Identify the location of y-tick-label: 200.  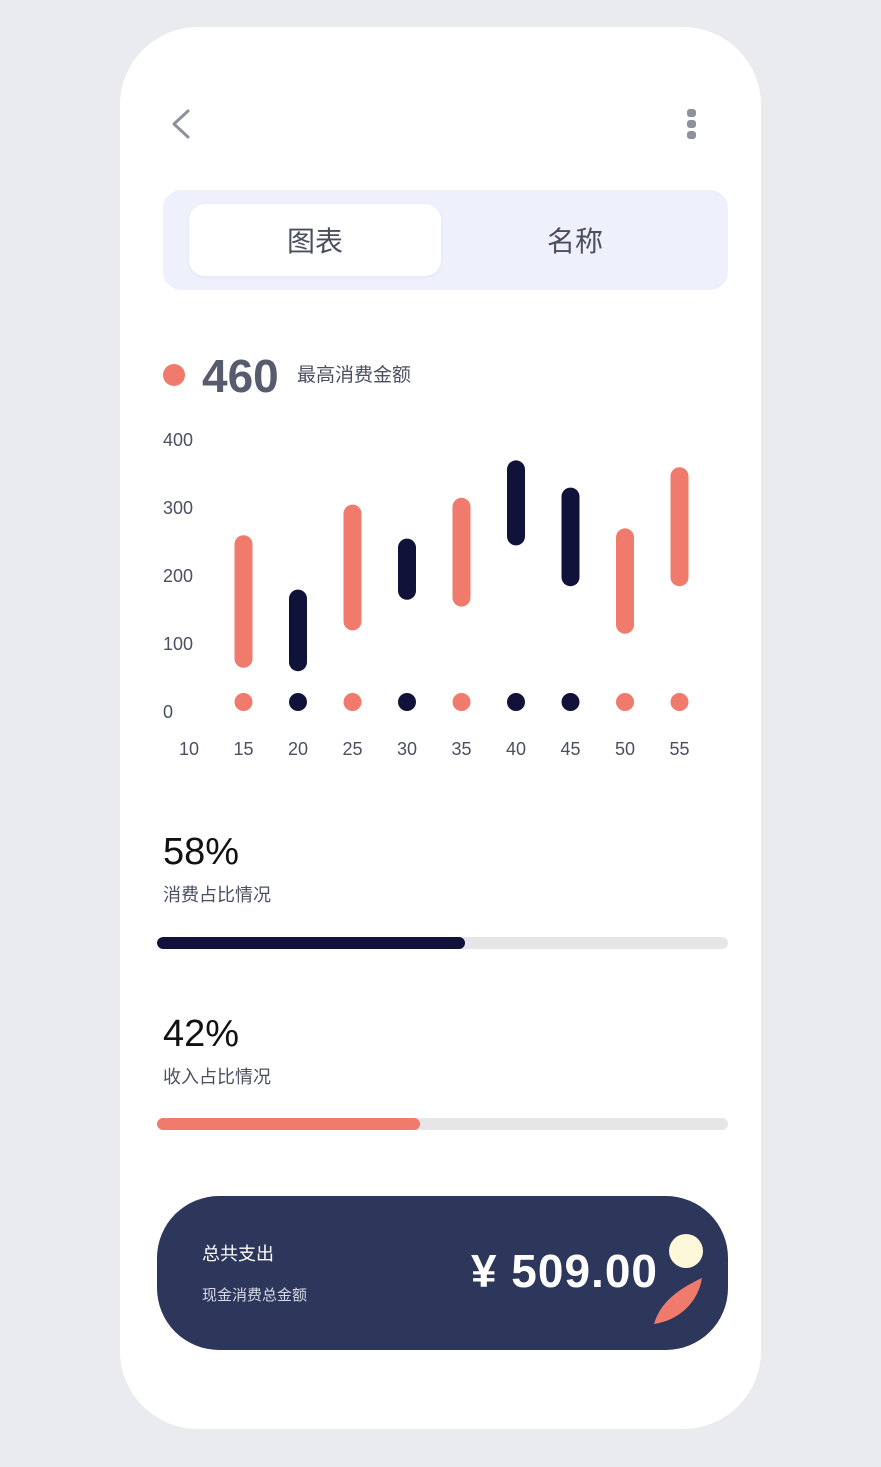
(178, 576).